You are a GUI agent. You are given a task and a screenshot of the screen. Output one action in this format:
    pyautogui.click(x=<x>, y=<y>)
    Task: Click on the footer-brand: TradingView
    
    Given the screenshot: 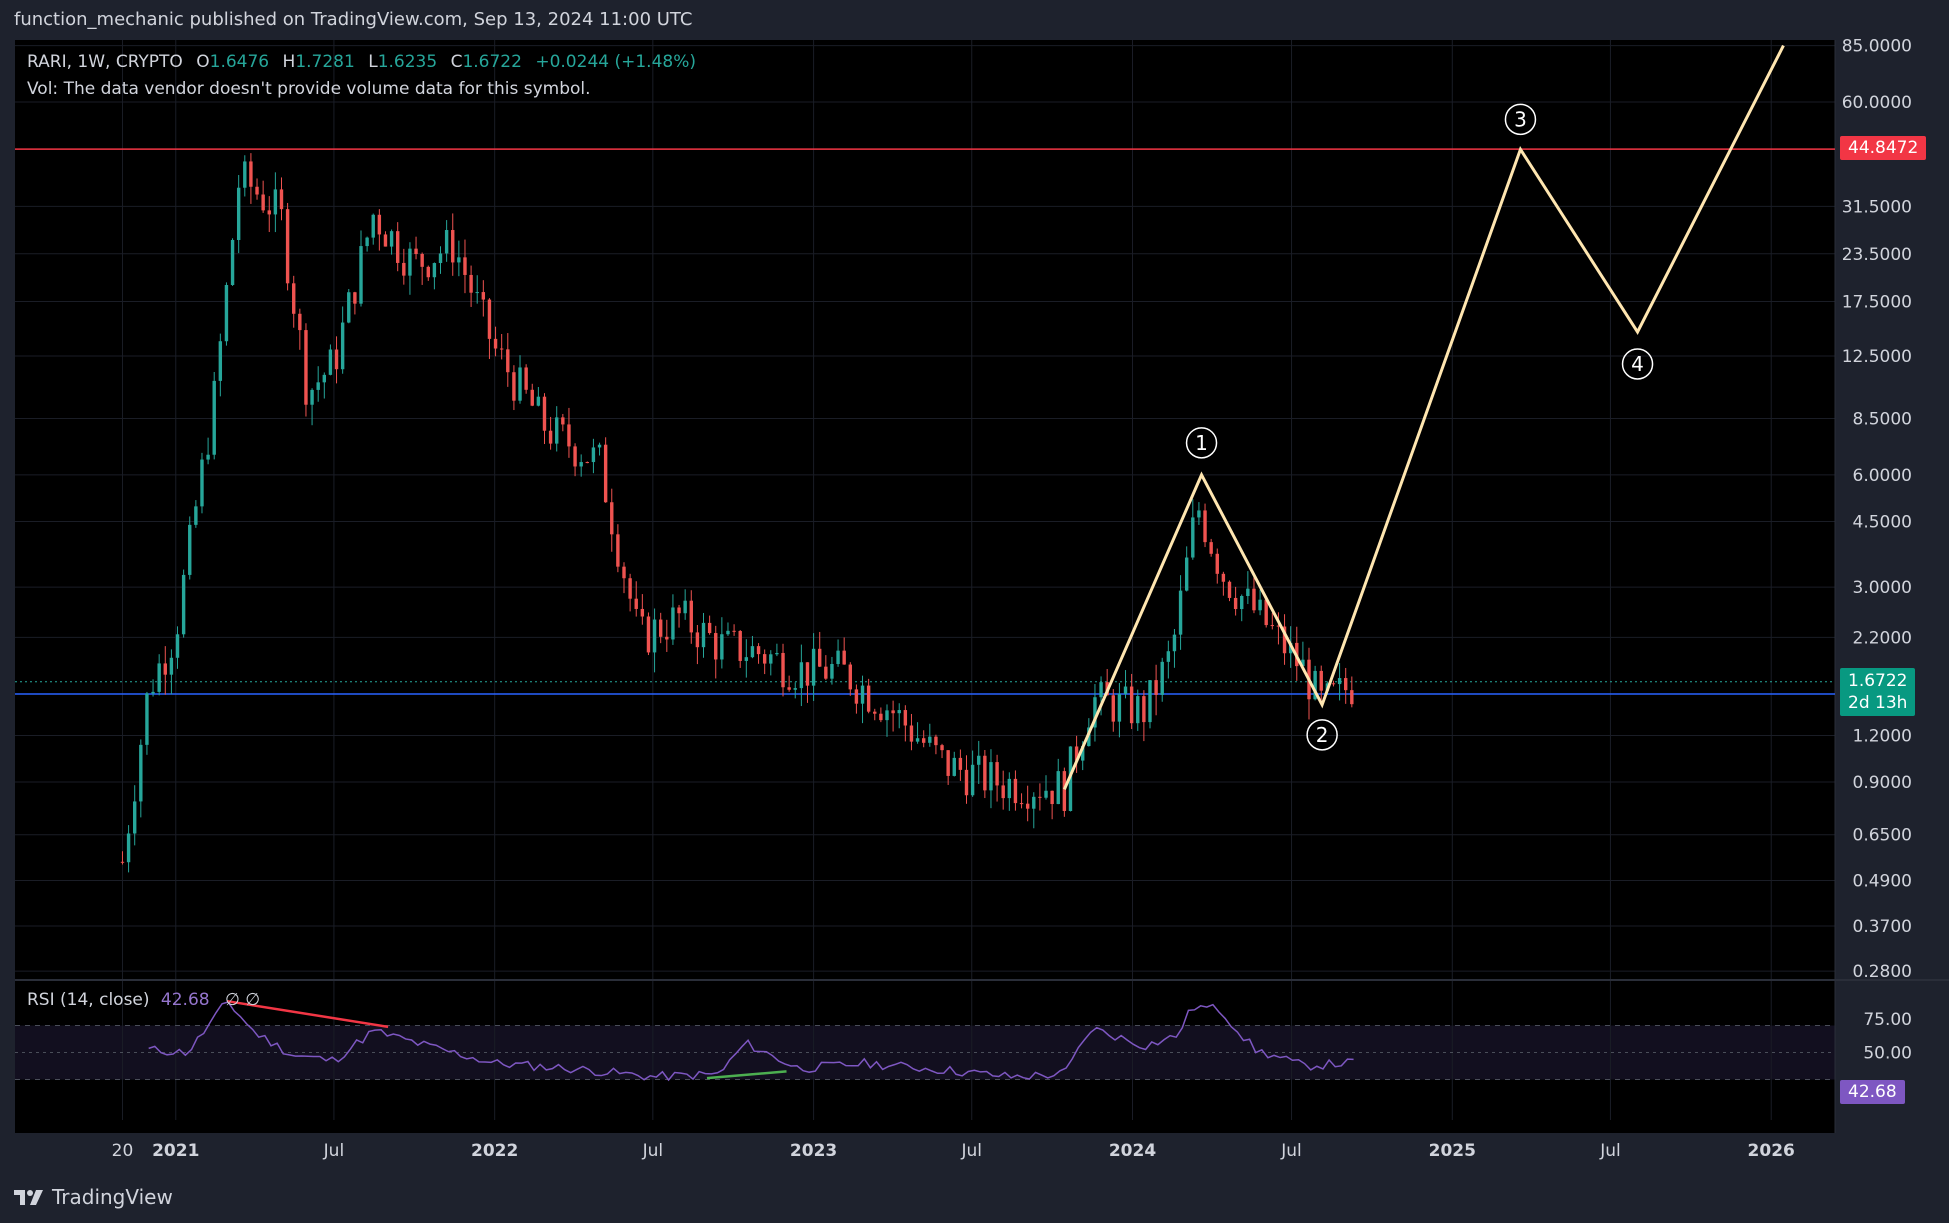 What is the action you would take?
    pyautogui.click(x=93, y=1197)
    